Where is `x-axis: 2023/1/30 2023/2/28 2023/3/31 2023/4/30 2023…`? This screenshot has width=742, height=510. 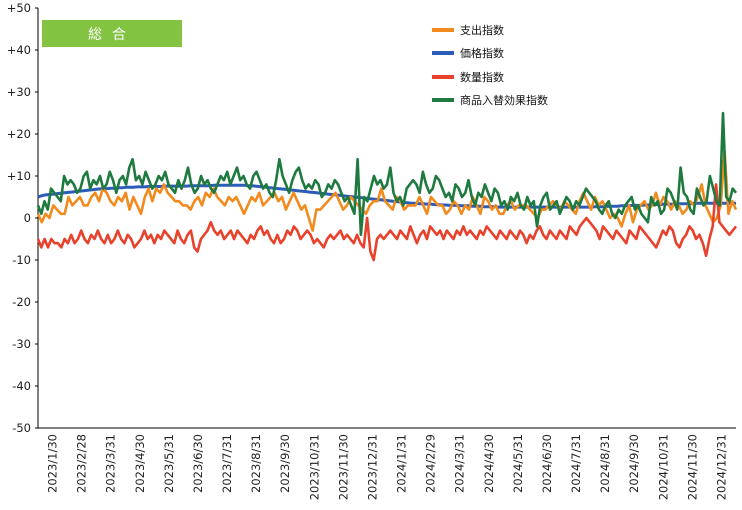 x-axis: 2023/1/30 2023/2/28 2023/3/31 2023/4/30 2023… is located at coordinates (387, 463).